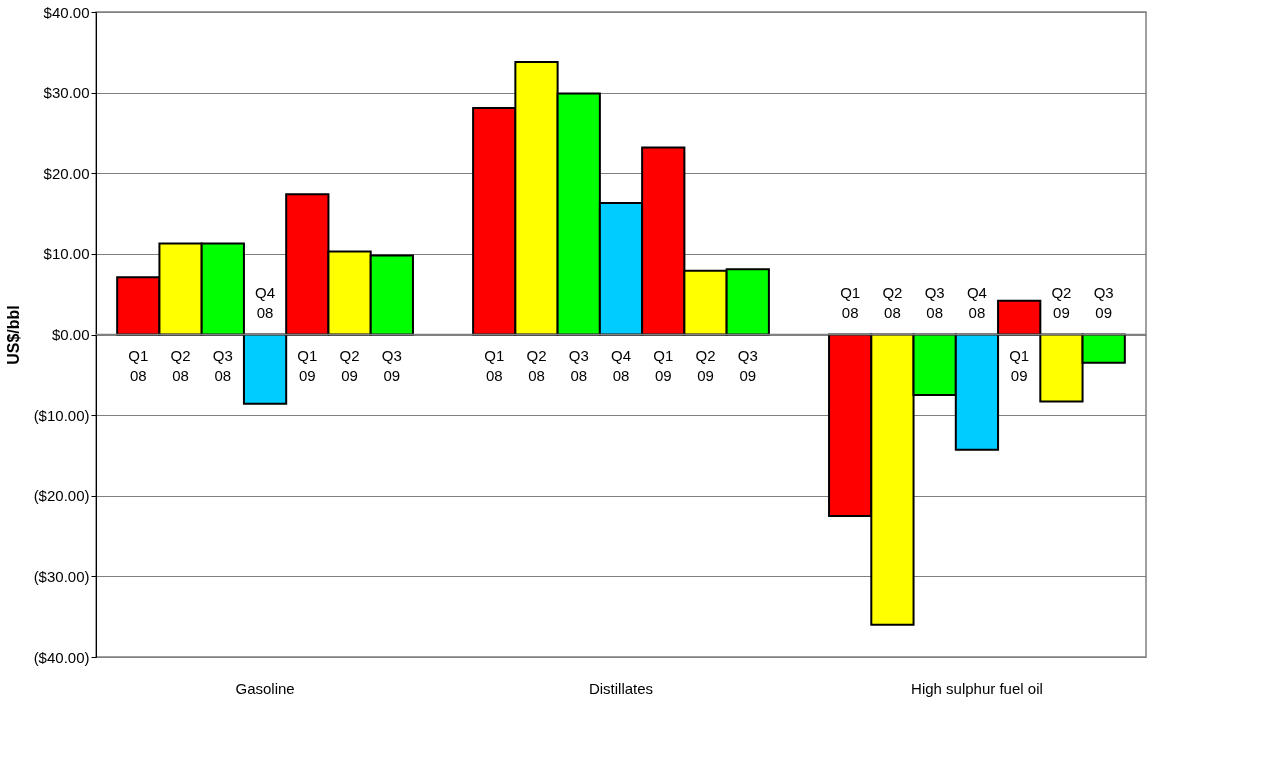 The image size is (1271, 770). Describe the element at coordinates (621, 688) in the screenshot. I see `x-tick-label: Distillates` at that location.